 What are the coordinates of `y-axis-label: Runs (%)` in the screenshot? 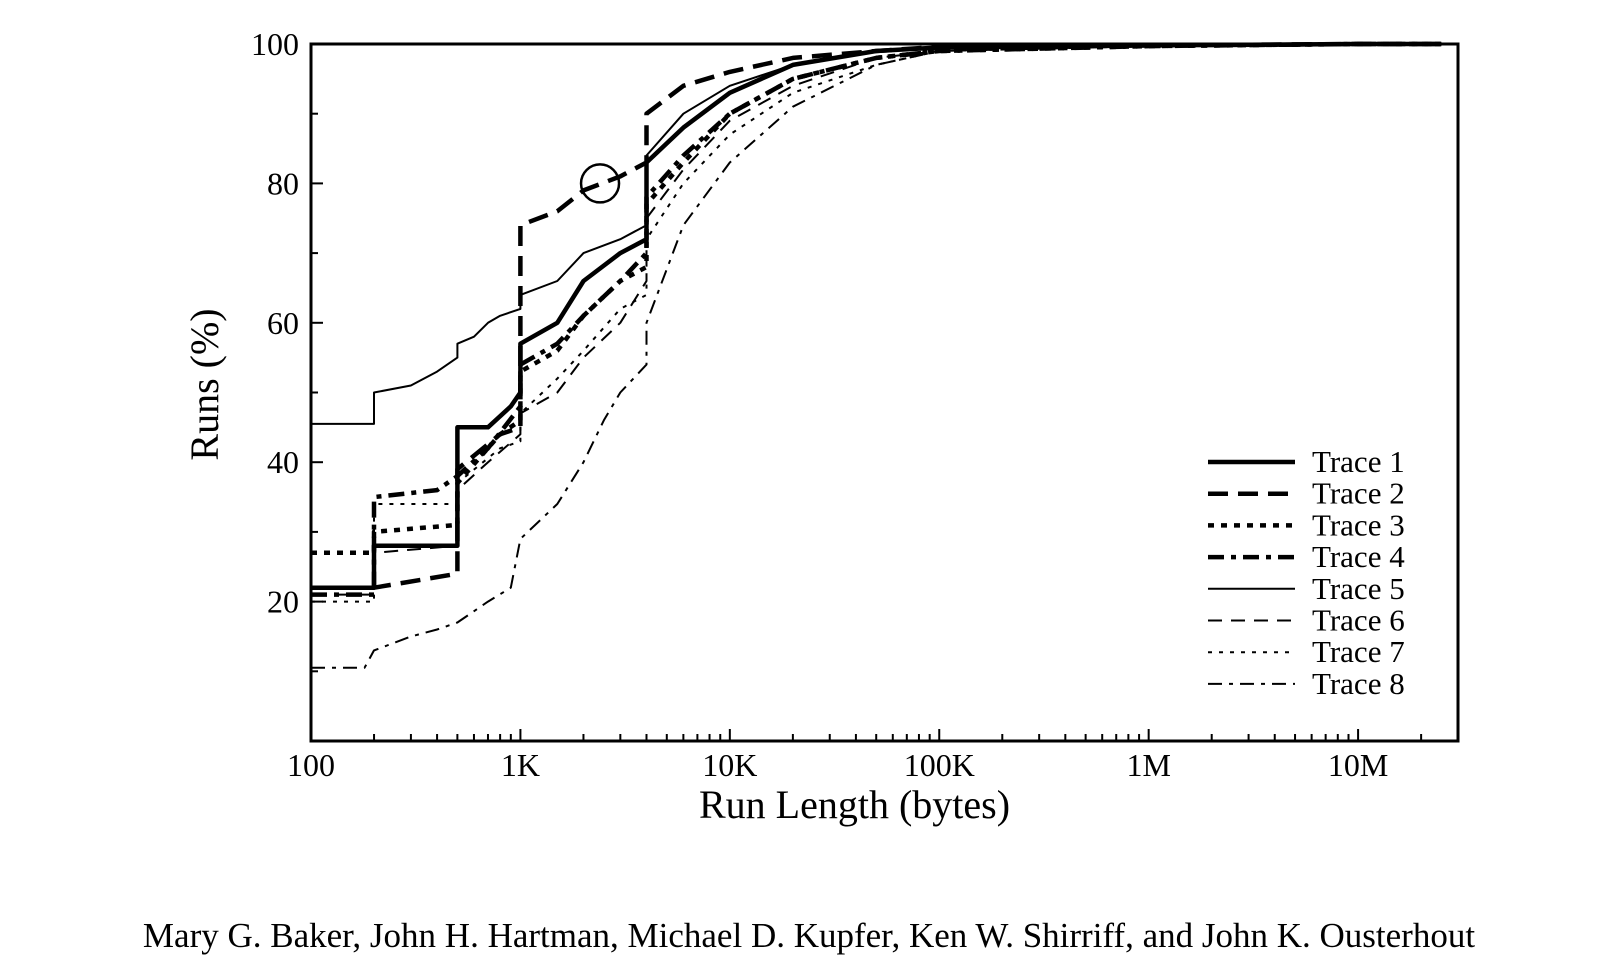 It's located at (204, 384).